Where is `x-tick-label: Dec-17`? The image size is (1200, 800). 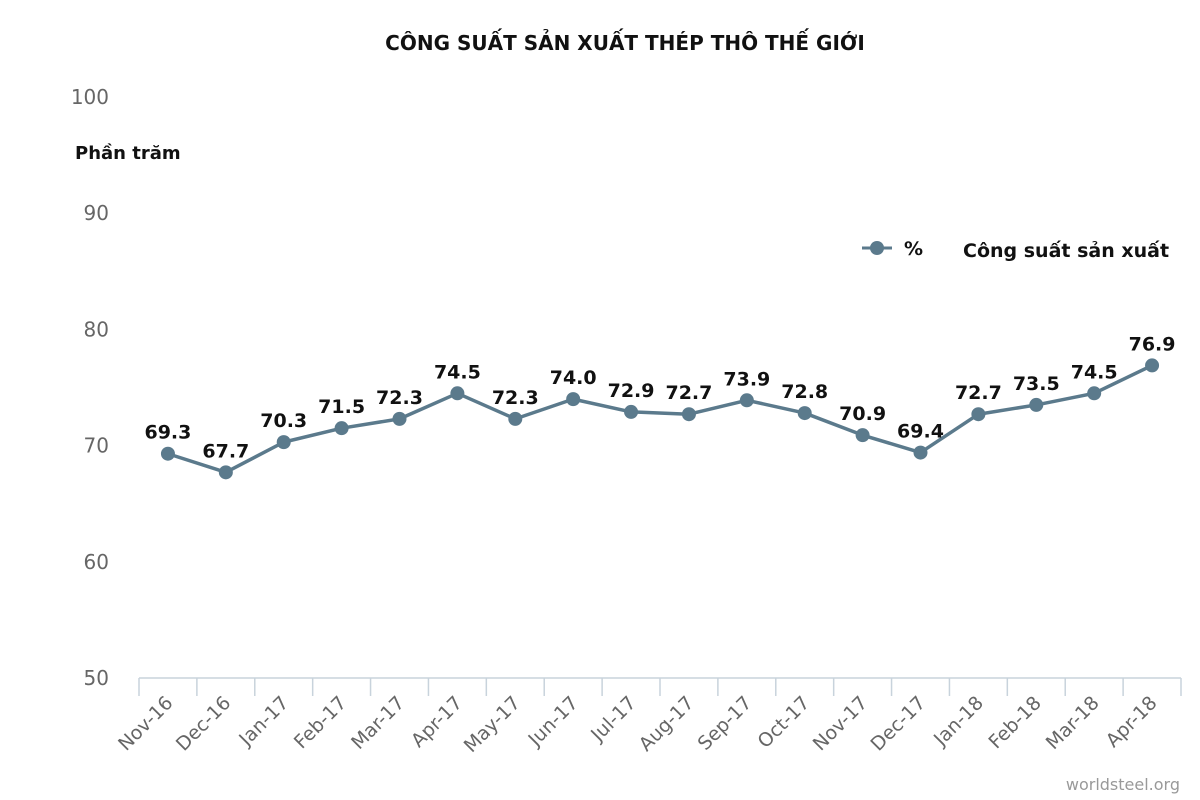 x-tick-label: Dec-17 is located at coordinates (899, 724).